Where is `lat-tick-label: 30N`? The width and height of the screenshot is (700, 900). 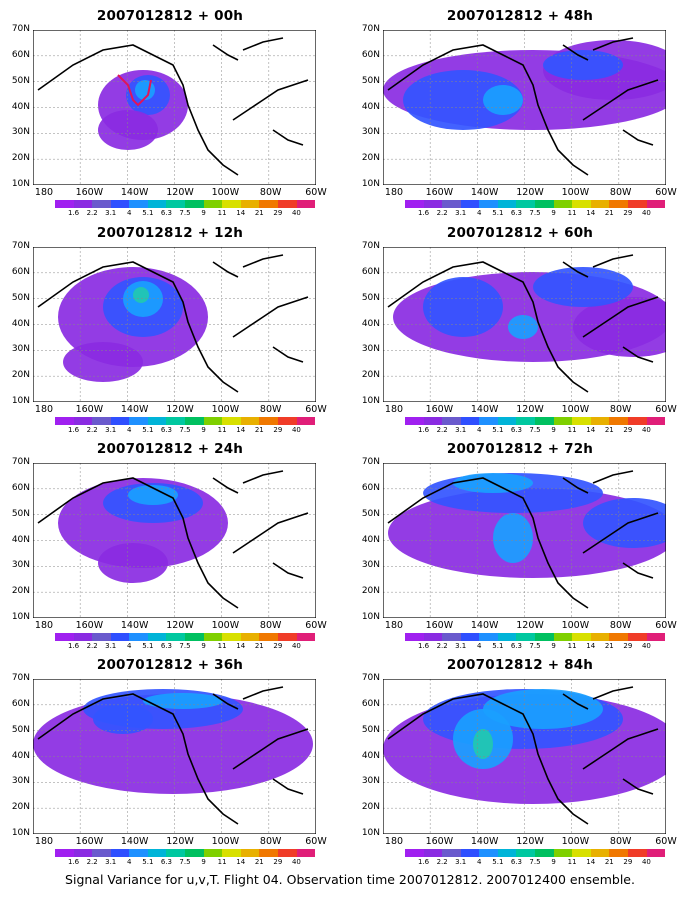
lat-tick-label: 30N is located at coordinates (370, 349).